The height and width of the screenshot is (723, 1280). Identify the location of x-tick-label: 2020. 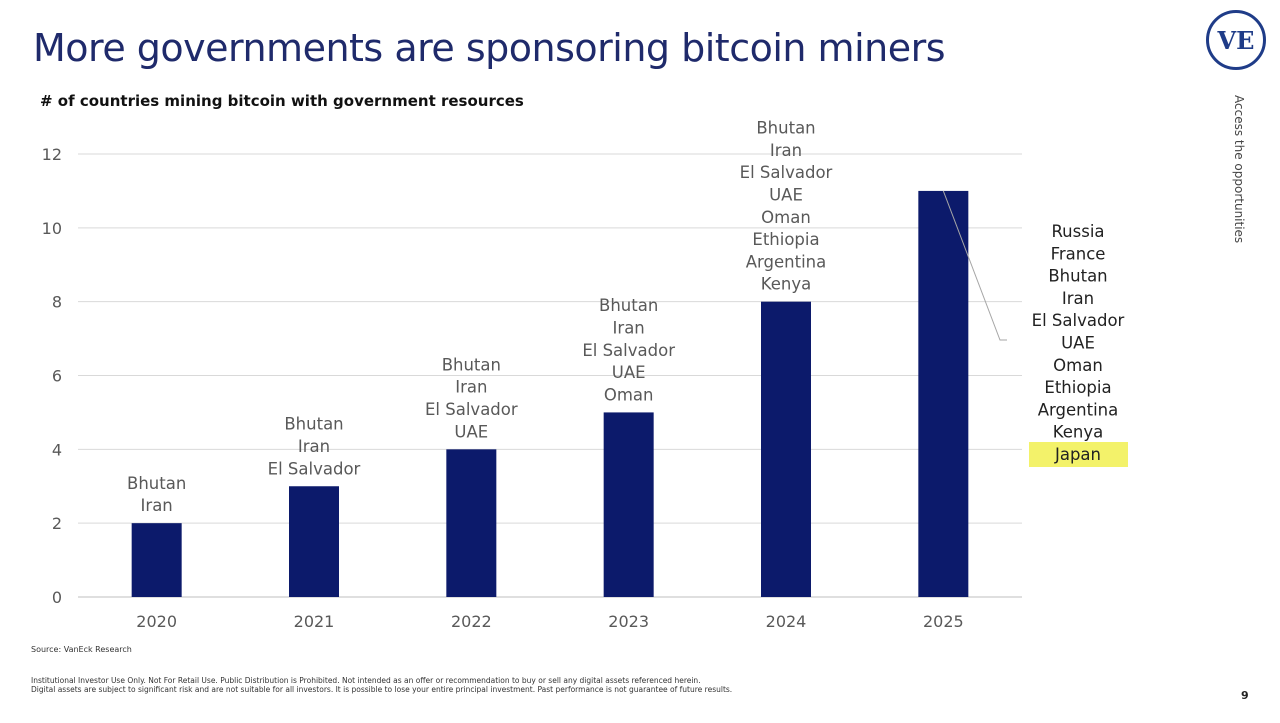
(156, 621).